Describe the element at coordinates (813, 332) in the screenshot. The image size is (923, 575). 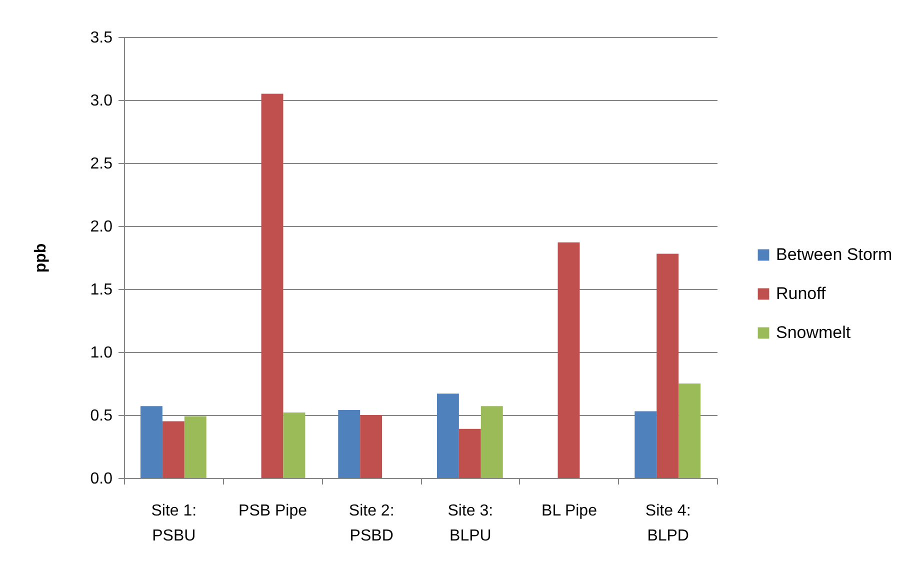
I see `legend-label: Snowmelt` at that location.